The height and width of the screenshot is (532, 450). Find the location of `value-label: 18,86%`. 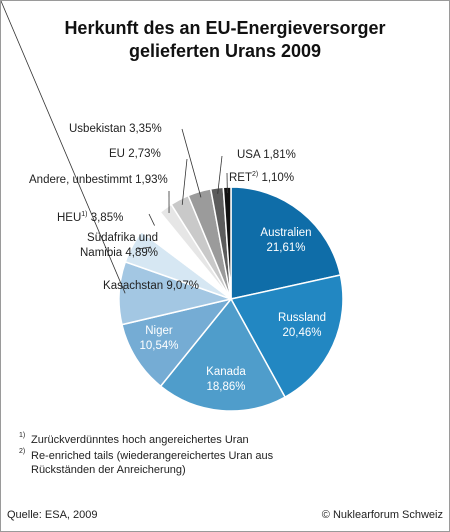

value-label: 18,86% is located at coordinates (226, 387).